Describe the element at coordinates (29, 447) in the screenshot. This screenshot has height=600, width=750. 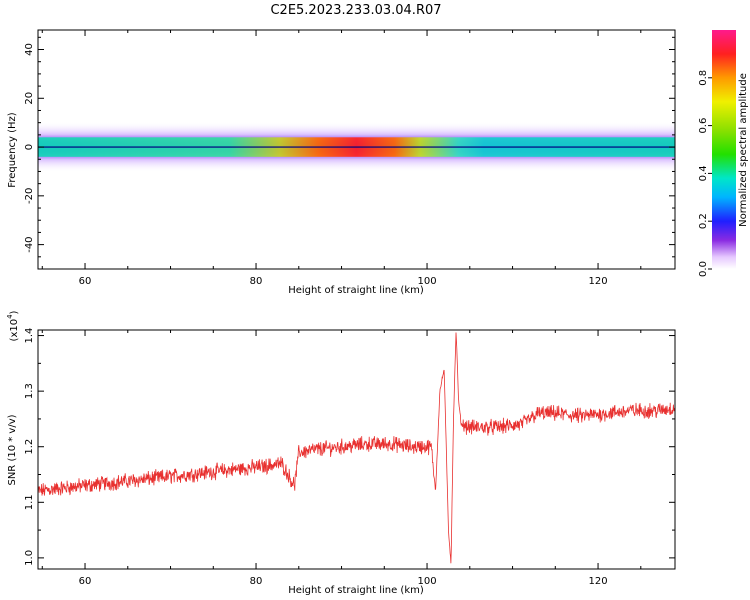
I see `snr-y-tick-label: 1.2` at that location.